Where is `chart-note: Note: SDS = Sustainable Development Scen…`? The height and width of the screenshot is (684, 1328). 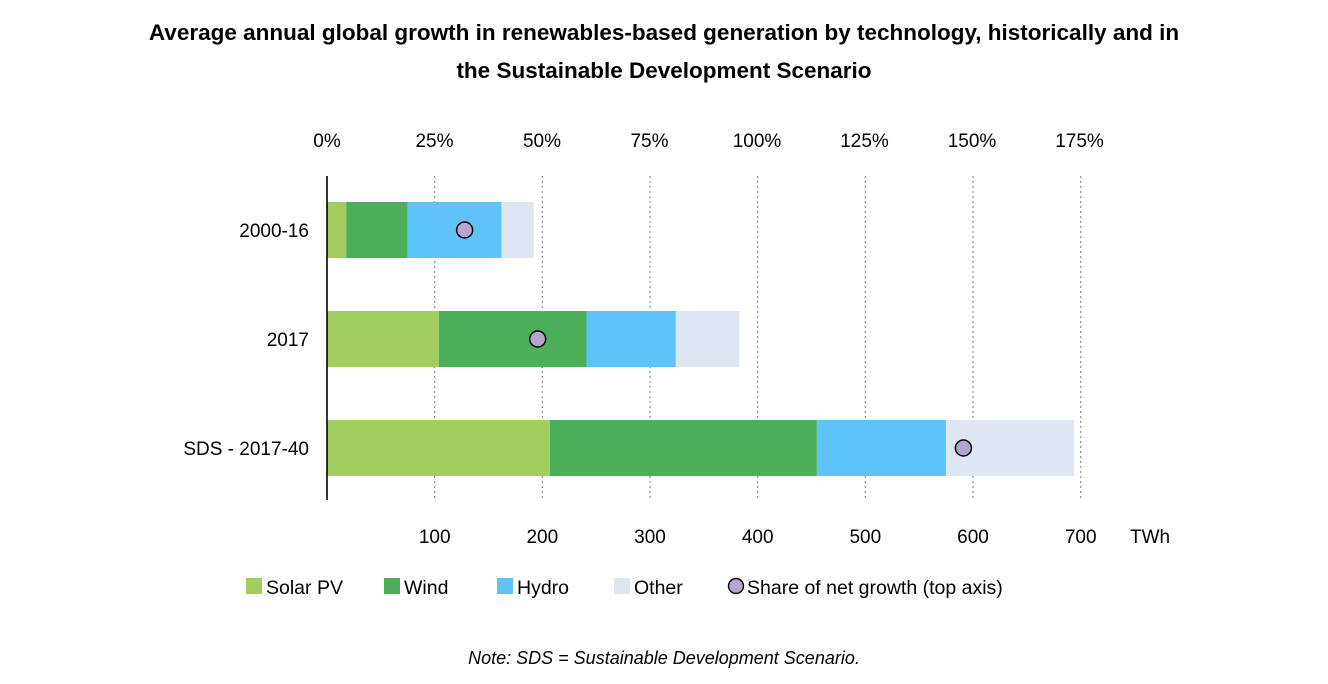
chart-note: Note: SDS = Sustainable Development Scen… is located at coordinates (664, 658).